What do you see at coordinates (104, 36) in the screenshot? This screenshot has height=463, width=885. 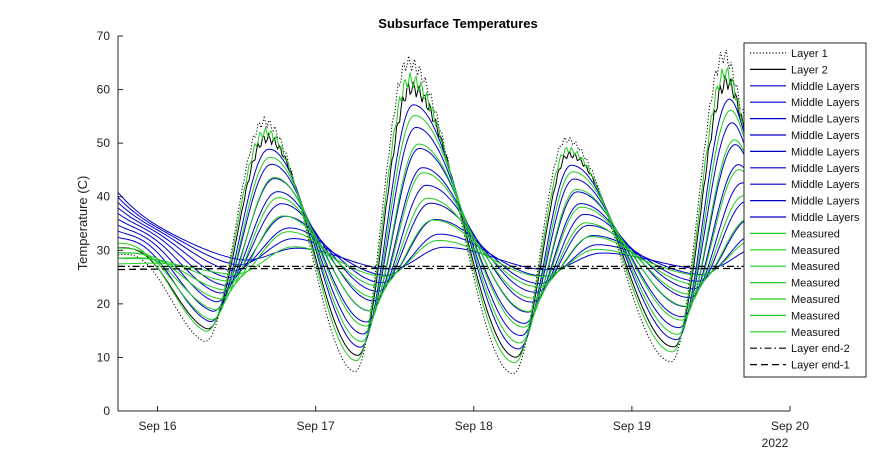 I see `y-tick-label: 70` at bounding box center [104, 36].